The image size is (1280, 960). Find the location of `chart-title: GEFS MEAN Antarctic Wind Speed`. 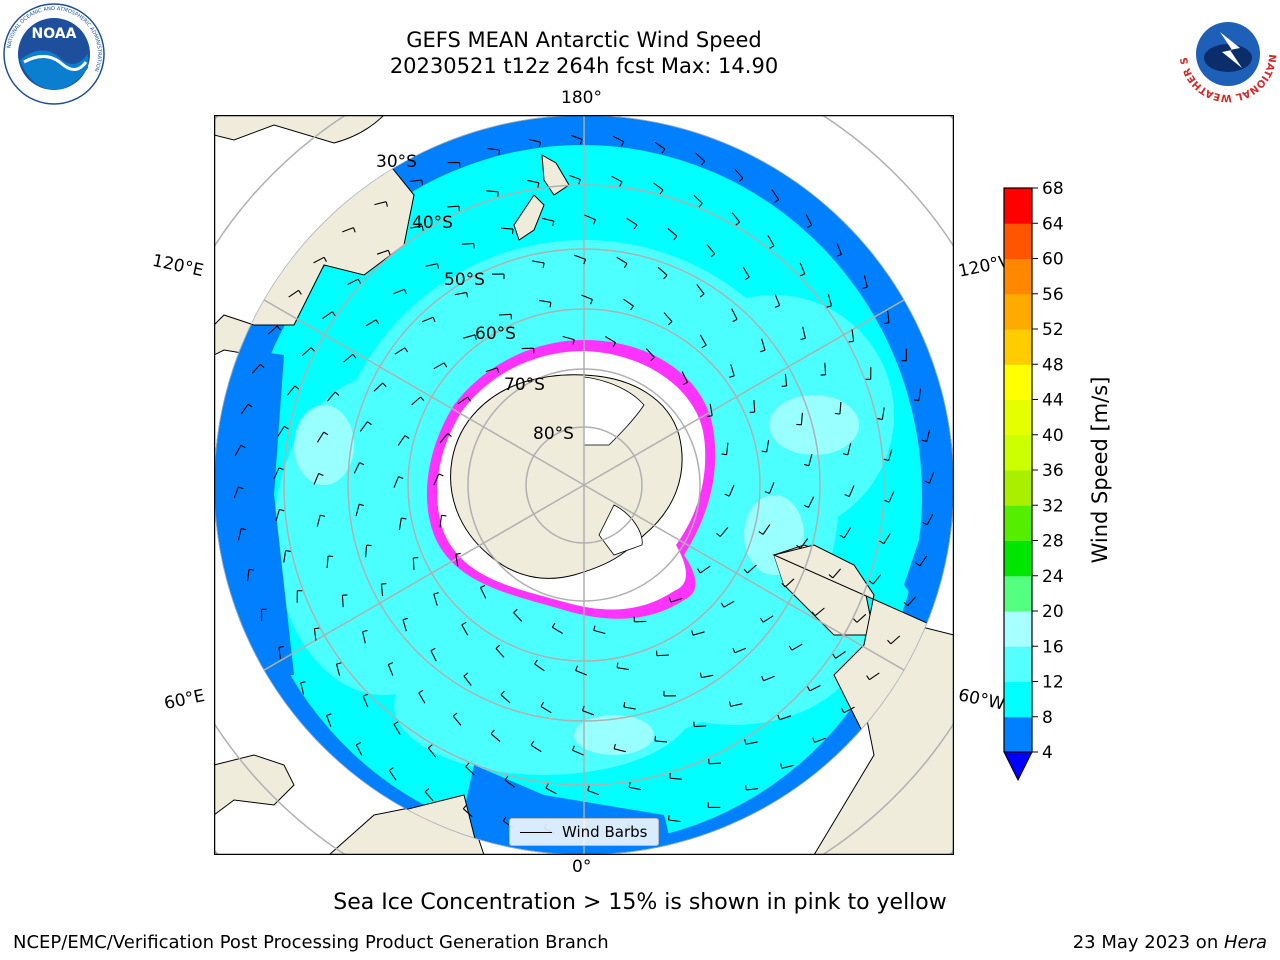

chart-title: GEFS MEAN Antarctic Wind Speed is located at coordinates (584, 40).